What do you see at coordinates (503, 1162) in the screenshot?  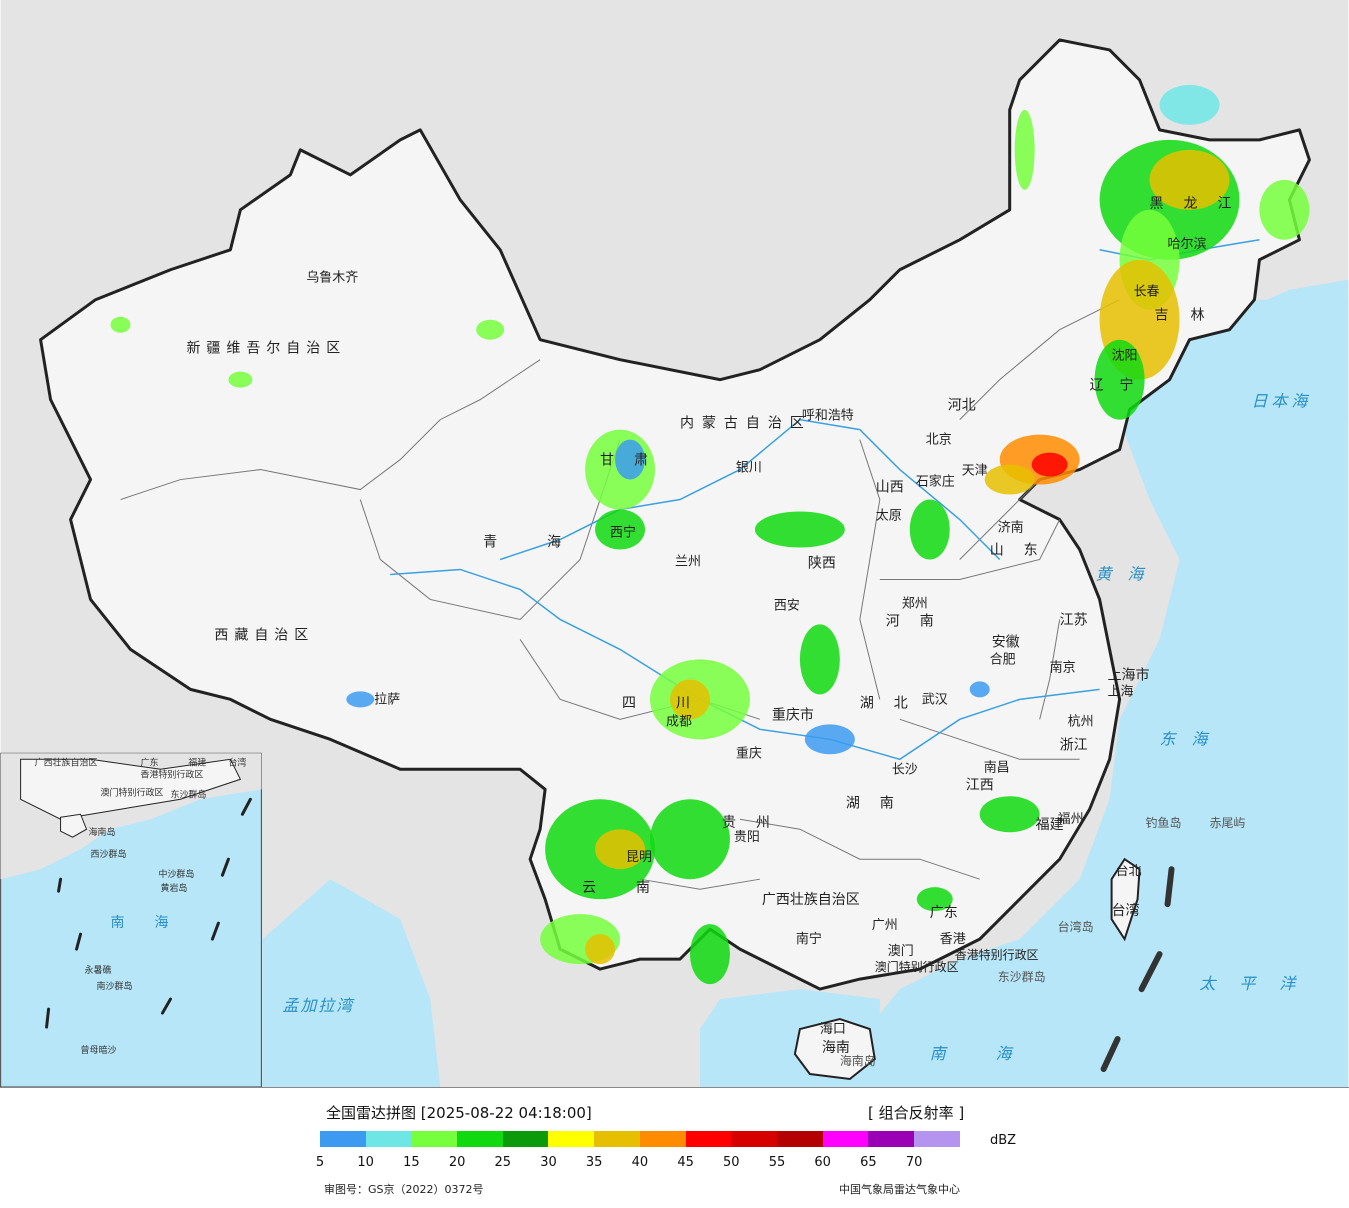 I see `scale-tick-label: 25` at bounding box center [503, 1162].